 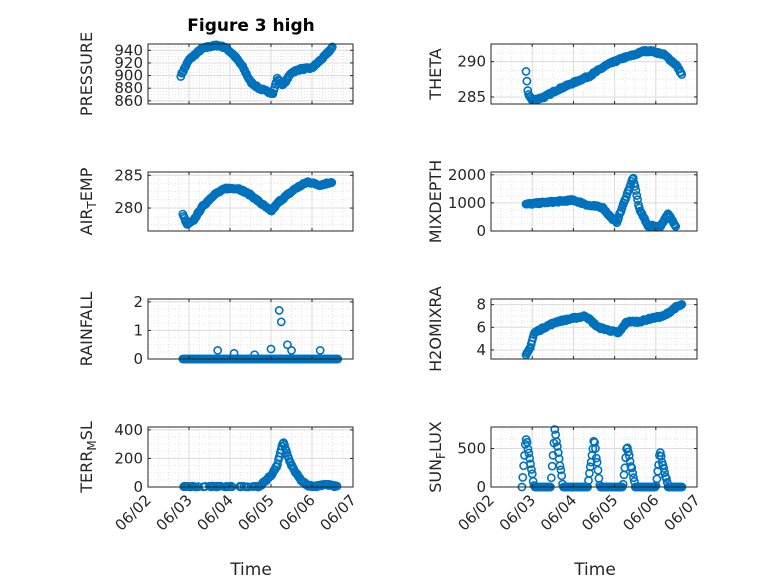 I want to click on y-axis-label-part: EMP, so click(x=86, y=184).